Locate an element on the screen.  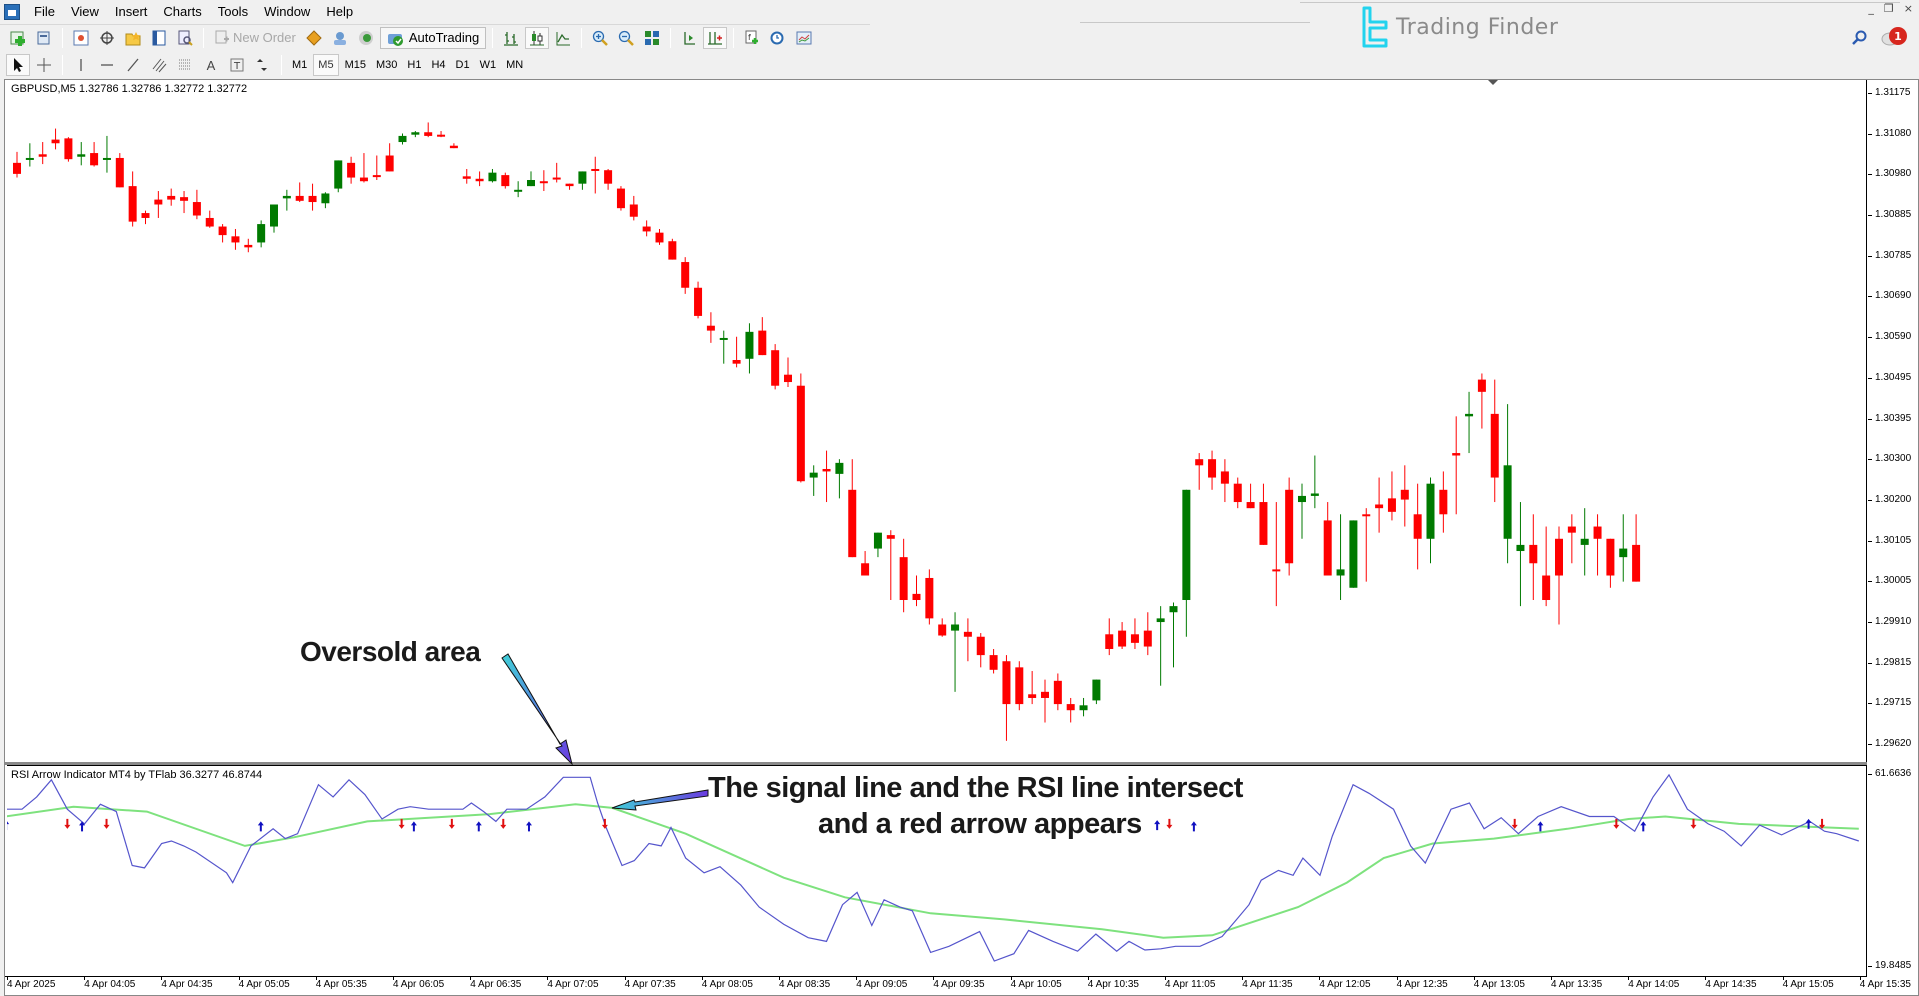
text-label-icon: T is located at coordinates (237, 65).